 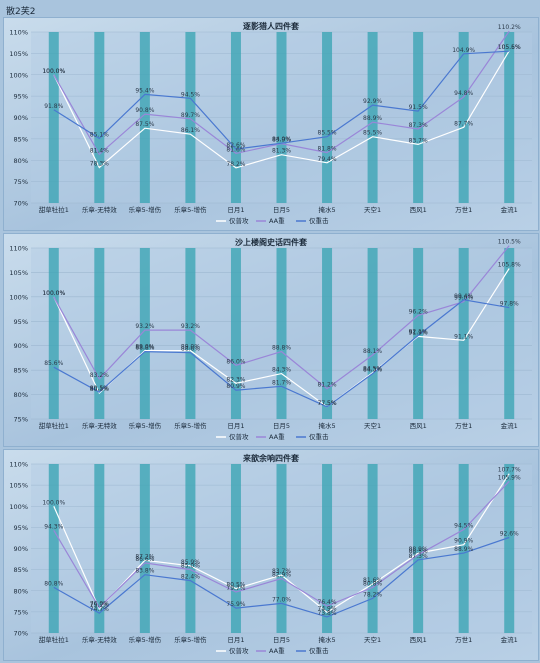 What do you see at coordinates (144, 556) in the screenshot?
I see `data-label: 87.2%` at bounding box center [144, 556].